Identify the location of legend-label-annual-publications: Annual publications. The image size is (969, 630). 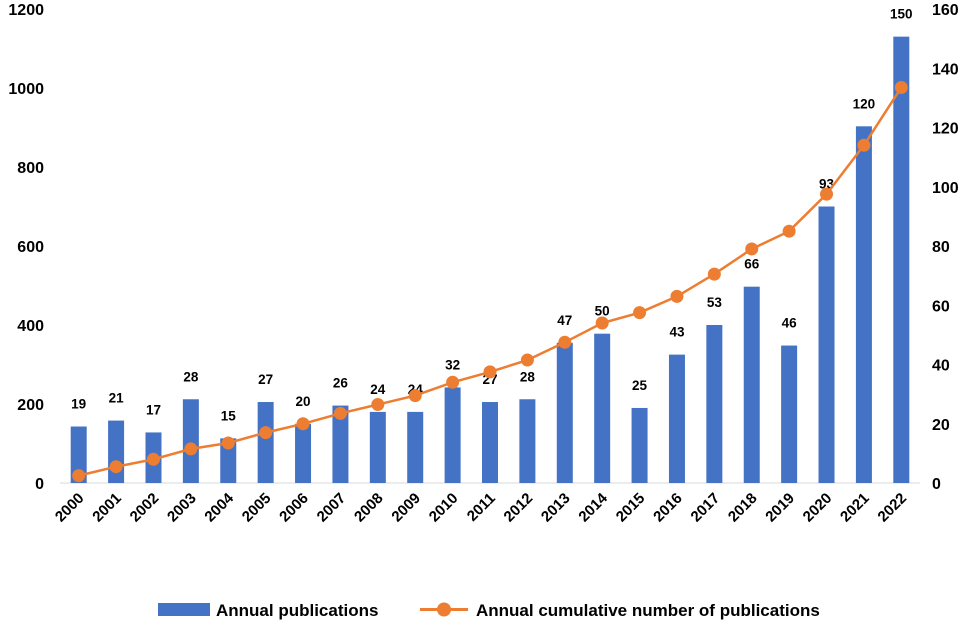
(297, 610).